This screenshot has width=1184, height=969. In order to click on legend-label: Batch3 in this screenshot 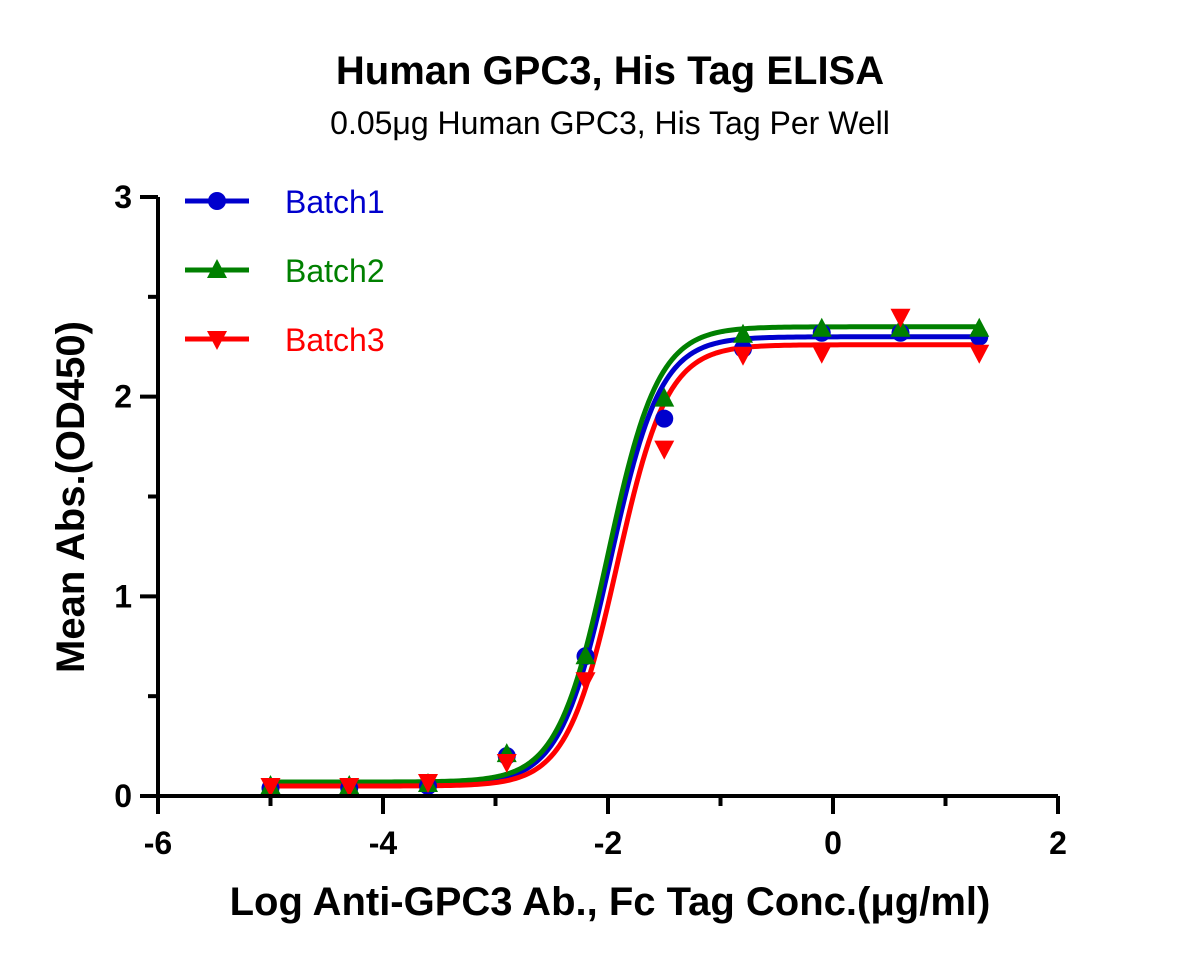, I will do `click(335, 340)`.